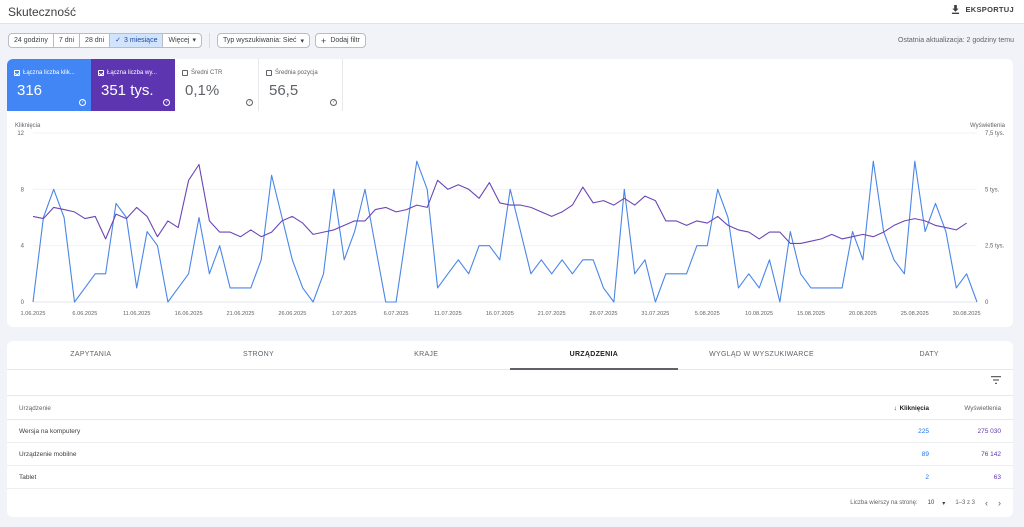 The height and width of the screenshot is (527, 1024). I want to click on right-axis-title: Wyświetlenia, so click(988, 126).